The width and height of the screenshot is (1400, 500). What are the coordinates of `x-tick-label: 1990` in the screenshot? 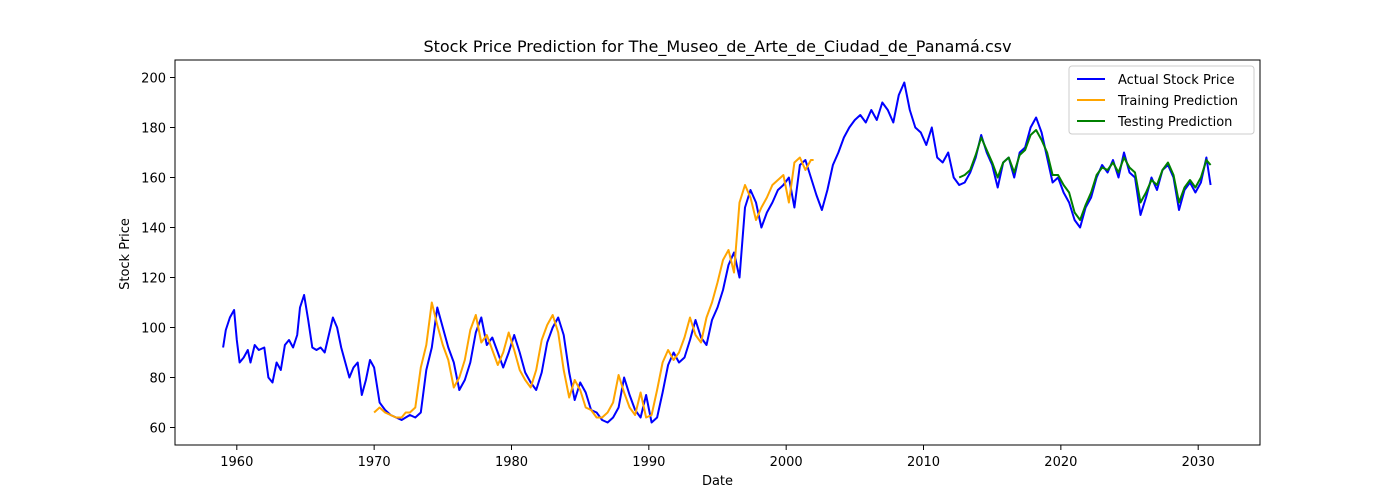 It's located at (648, 462).